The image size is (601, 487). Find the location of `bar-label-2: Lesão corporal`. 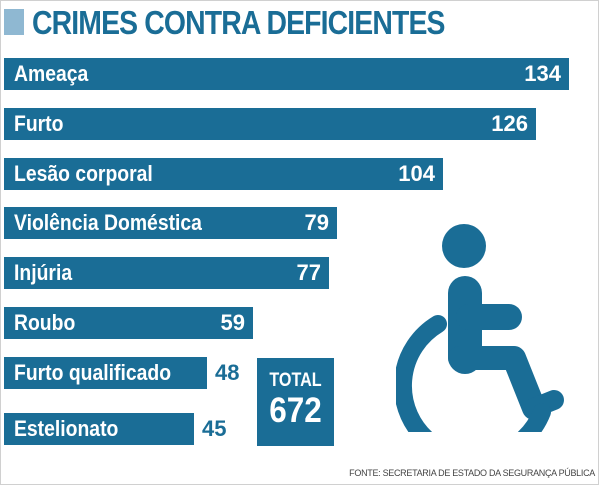

bar-label-2: Lesão corporal is located at coordinates (83, 173).